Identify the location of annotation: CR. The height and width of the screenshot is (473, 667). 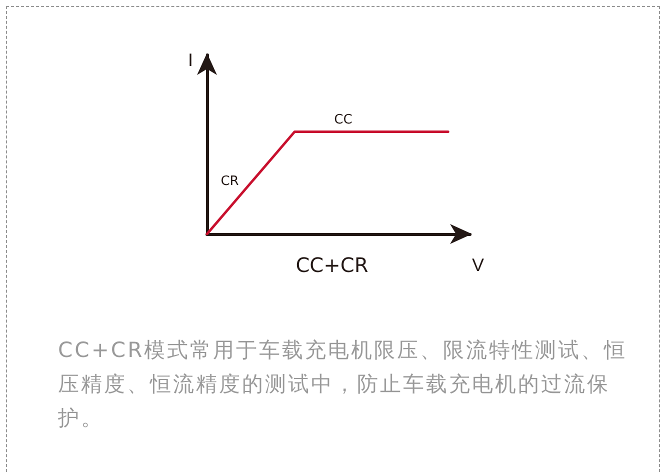
(229, 181).